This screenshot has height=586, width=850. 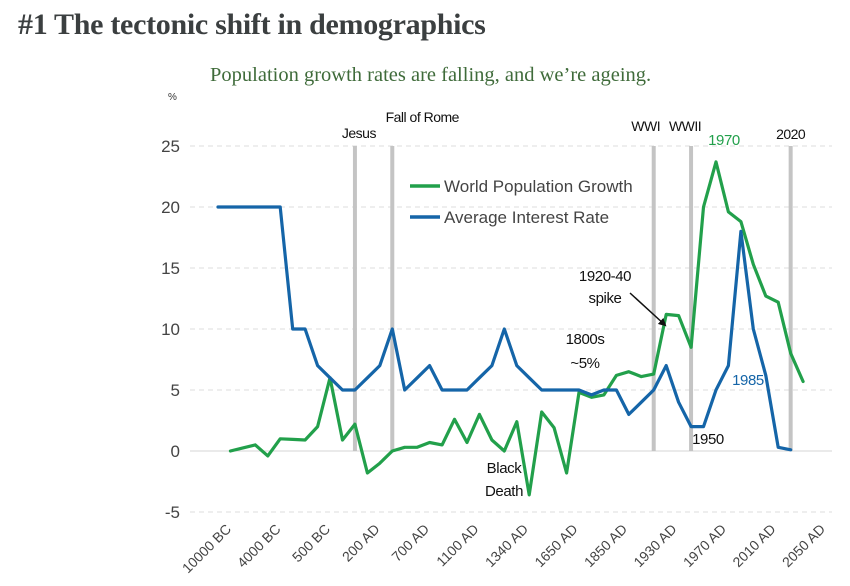 I want to click on event-marker-label: Jesus, so click(x=359, y=133).